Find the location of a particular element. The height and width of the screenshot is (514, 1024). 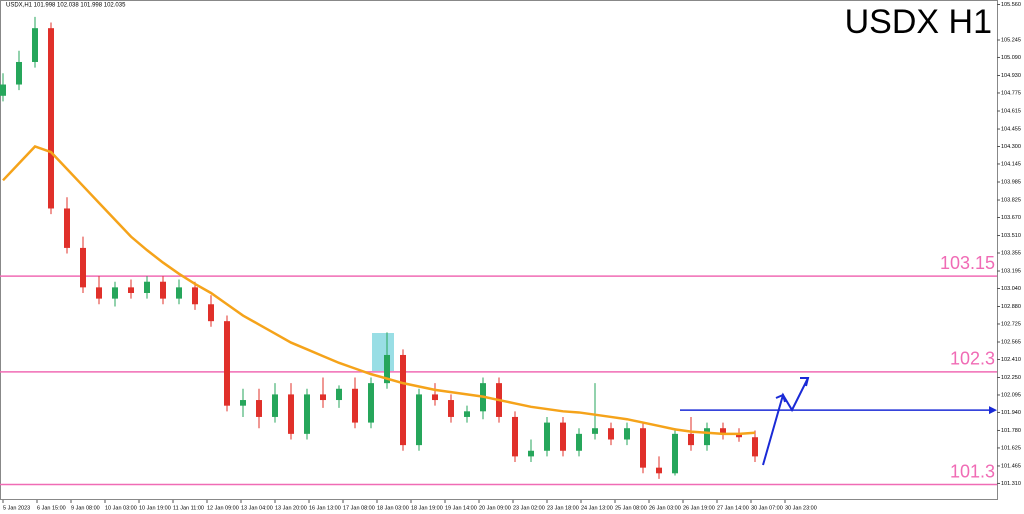

y-tick-label: 104.930 is located at coordinates (1011, 76).